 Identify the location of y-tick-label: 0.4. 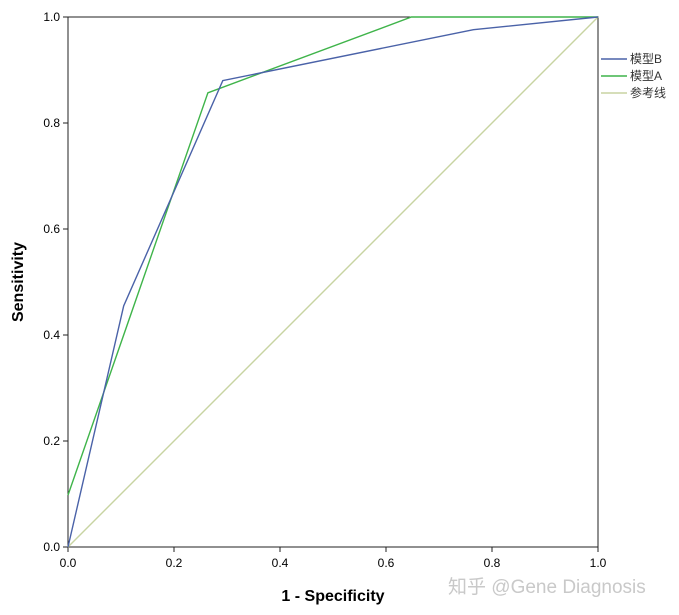
(51, 335).